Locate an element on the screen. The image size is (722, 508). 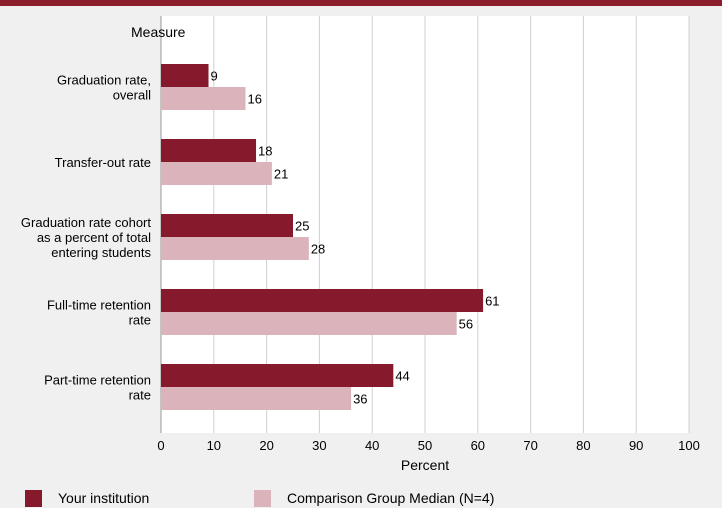
category-axis-title: Measure is located at coordinates (158, 32).